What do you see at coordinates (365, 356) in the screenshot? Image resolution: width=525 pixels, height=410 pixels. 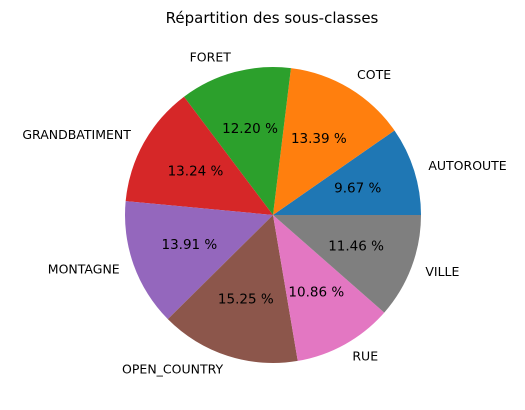 I see `slice-label: RUE` at bounding box center [365, 356].